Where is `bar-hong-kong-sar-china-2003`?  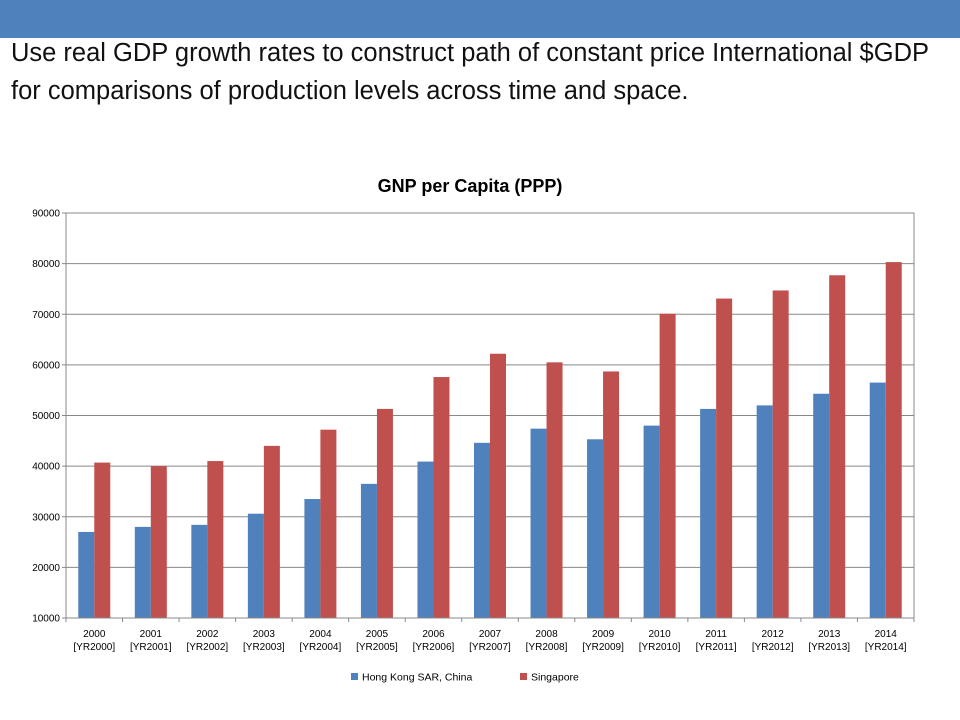
bar-hong-kong-sar-china-2003 is located at coordinates (255, 565).